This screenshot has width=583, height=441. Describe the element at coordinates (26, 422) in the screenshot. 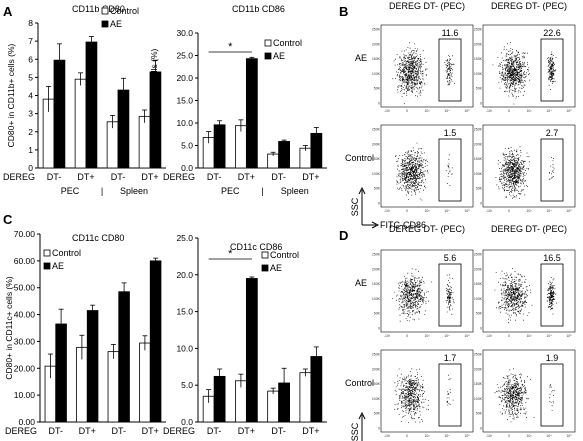

I see `y-tick-label: 0.00` at that location.